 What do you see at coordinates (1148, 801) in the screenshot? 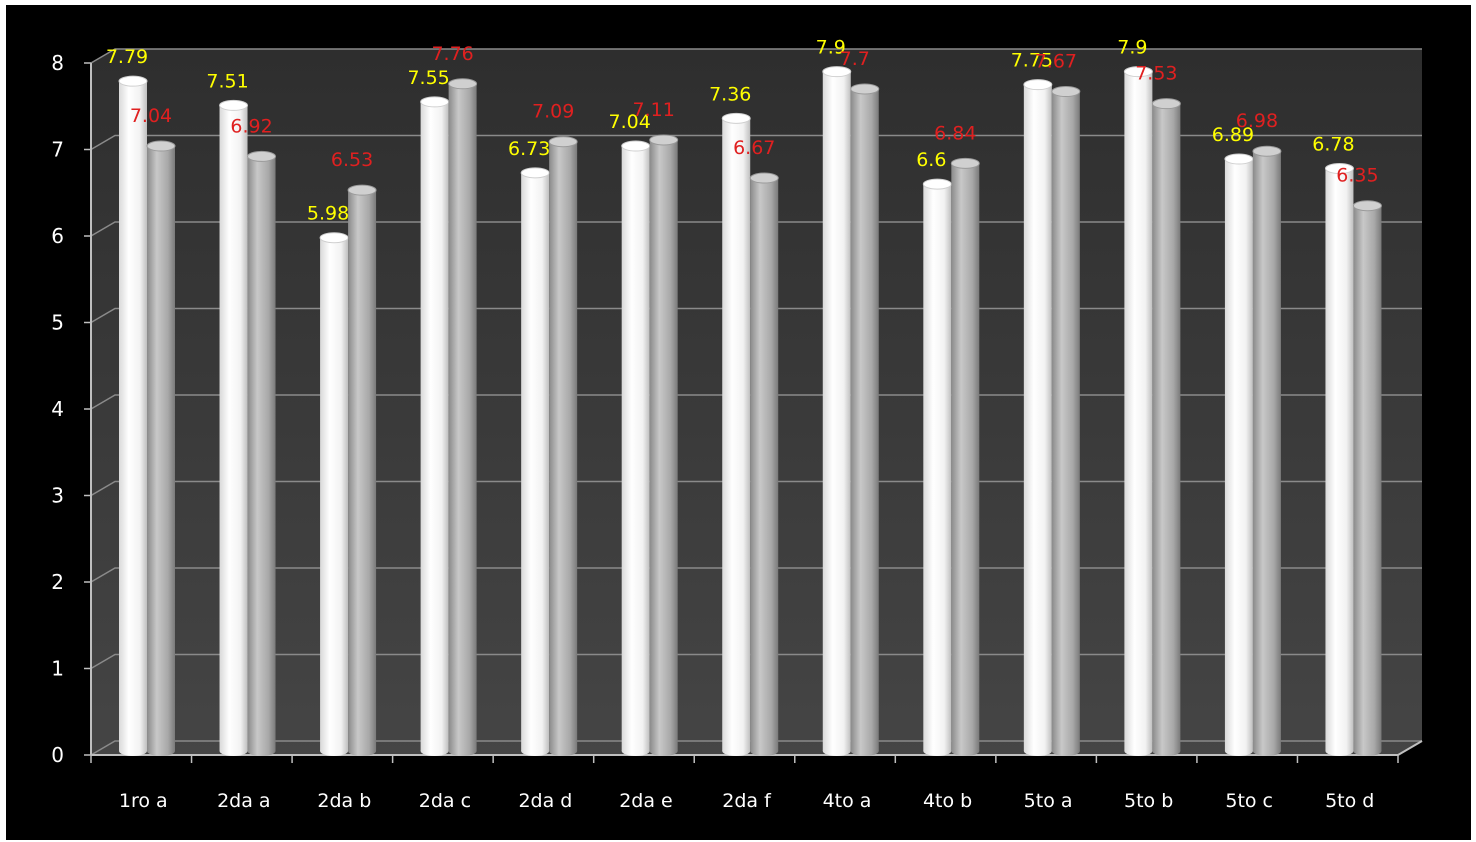
I see `x-tick-label: 5to b` at bounding box center [1148, 801].